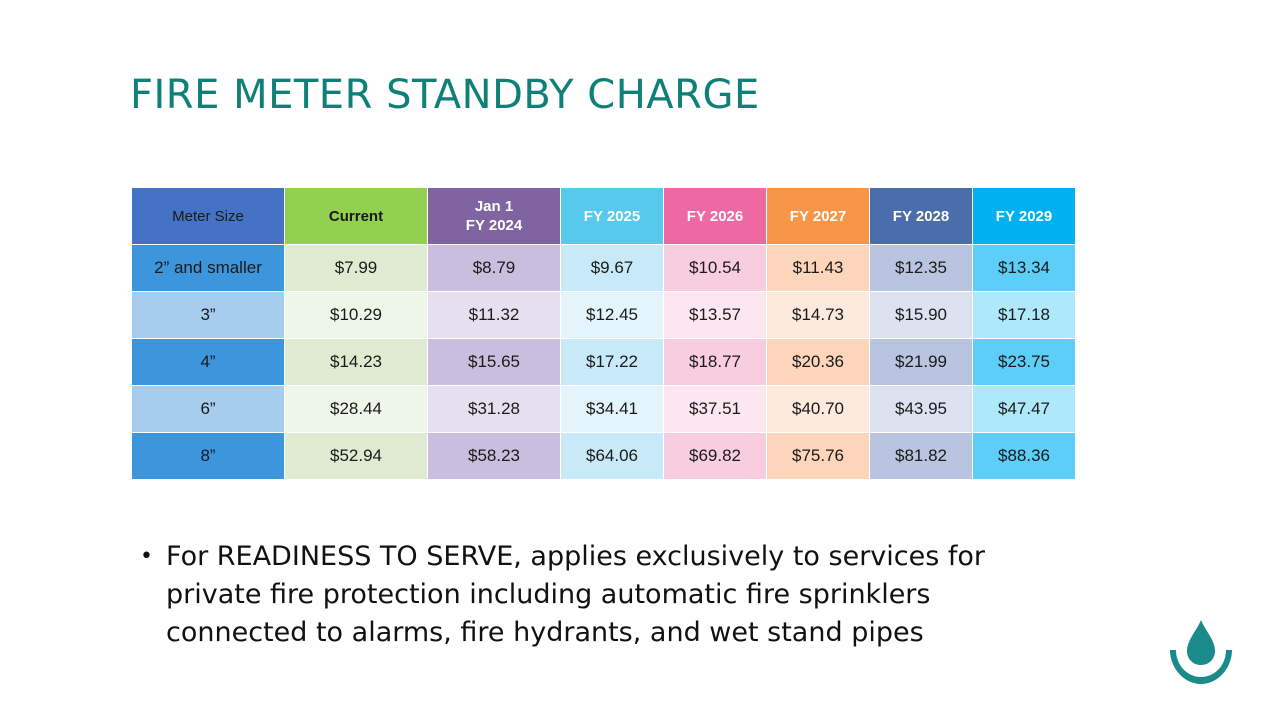  Describe the element at coordinates (1024, 268) in the screenshot. I see `rate-cell: $13.34` at that location.